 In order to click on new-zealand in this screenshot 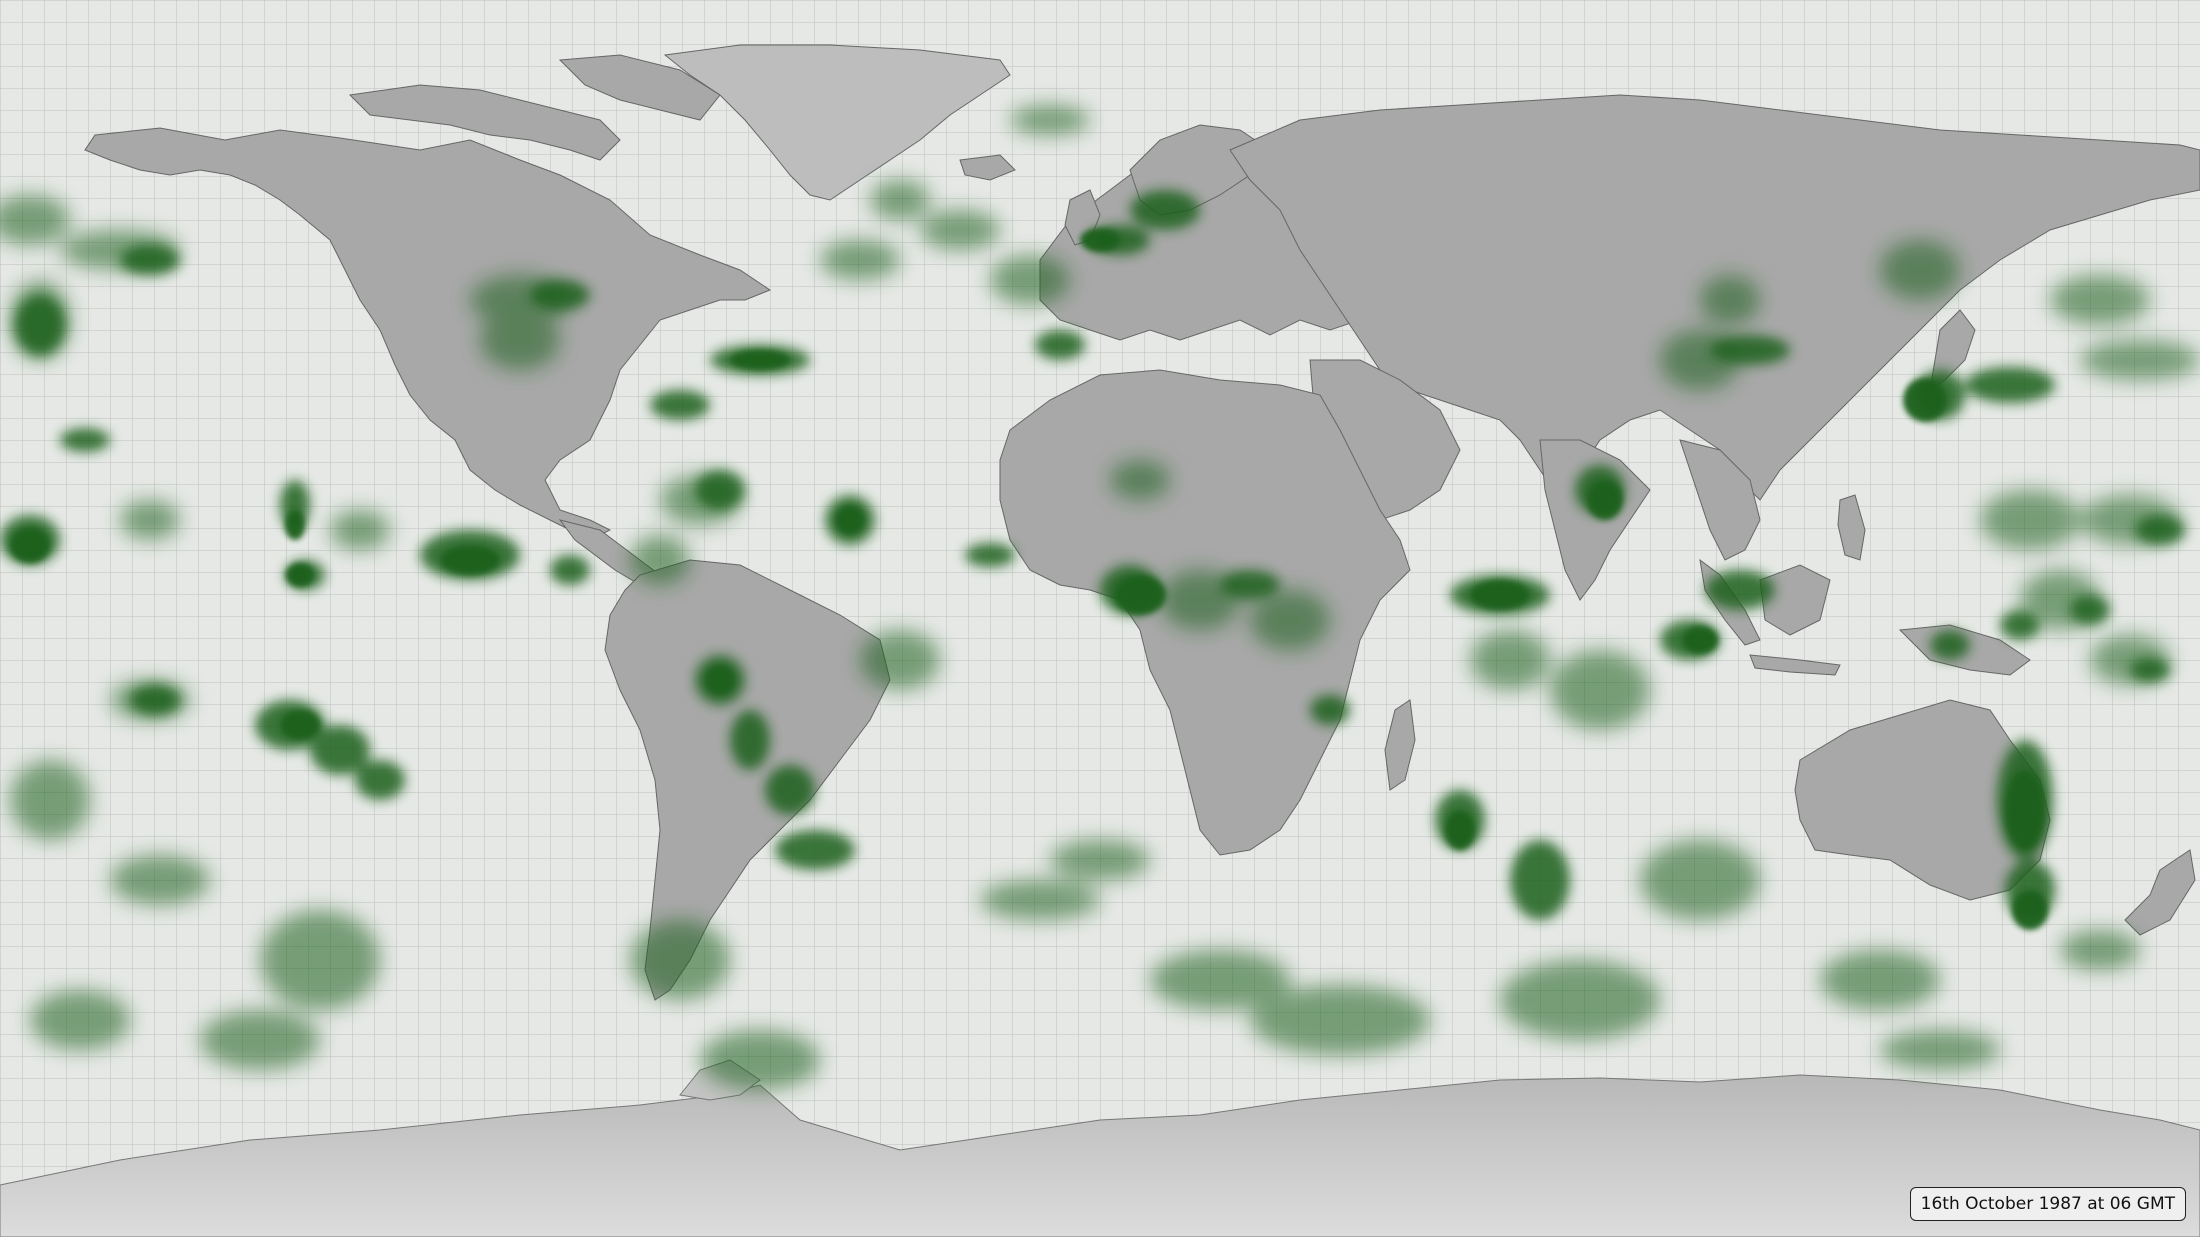, I will do `click(2160, 892)`.